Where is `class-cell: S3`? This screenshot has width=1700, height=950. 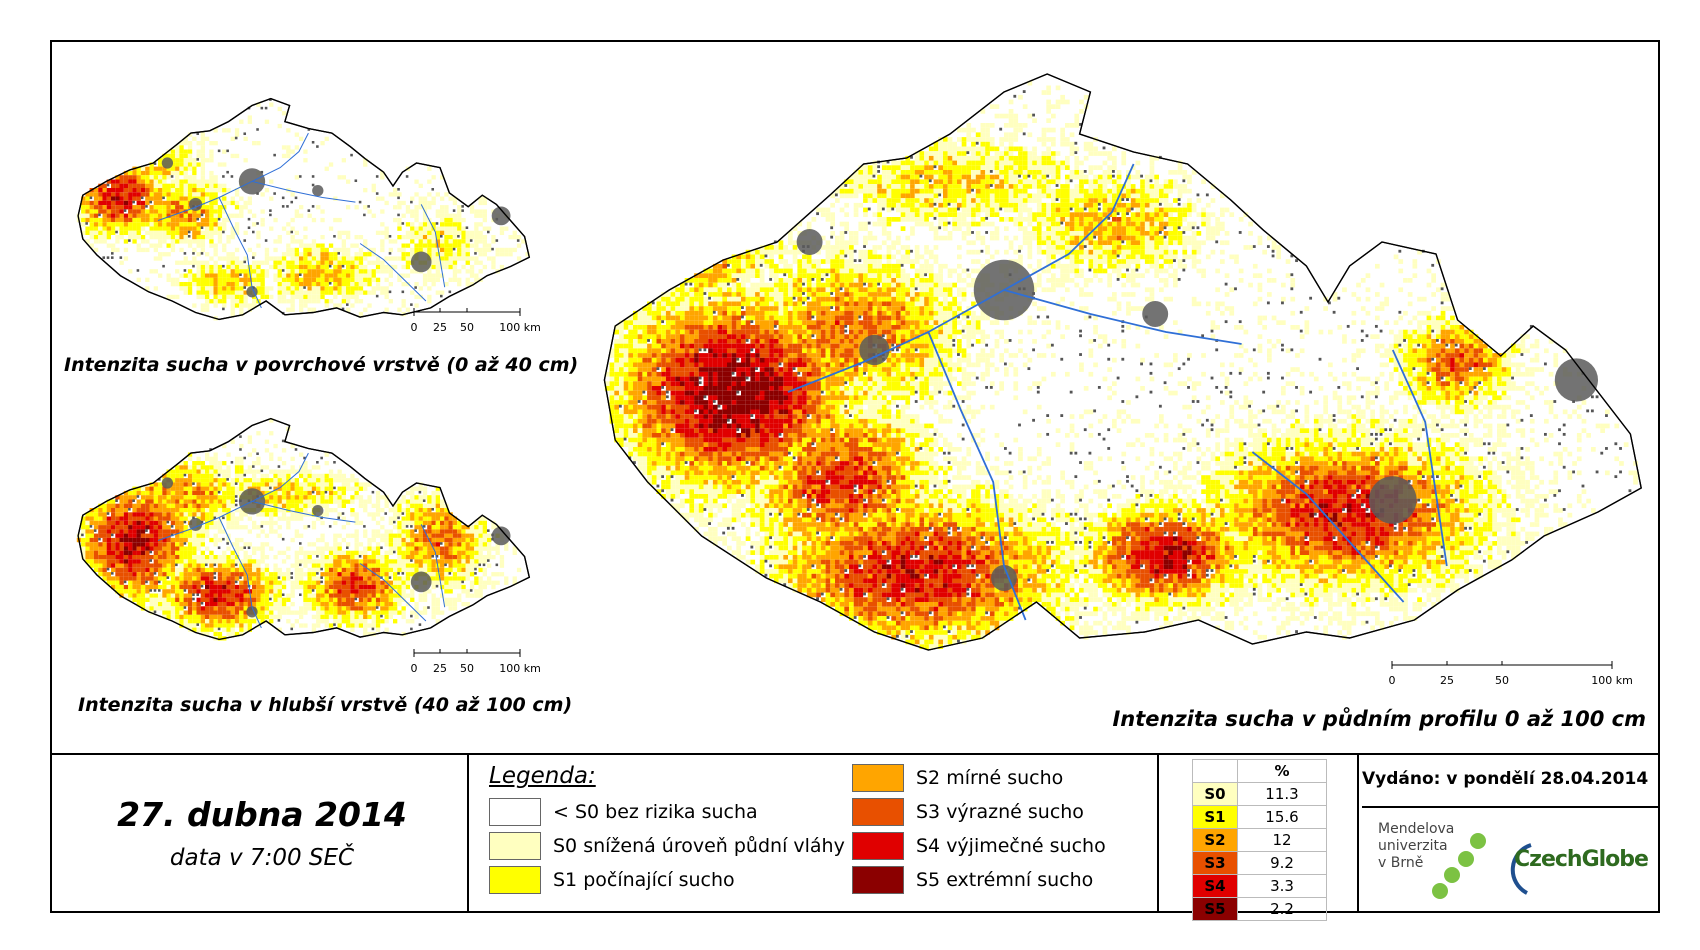 class-cell: S3 is located at coordinates (1215, 863).